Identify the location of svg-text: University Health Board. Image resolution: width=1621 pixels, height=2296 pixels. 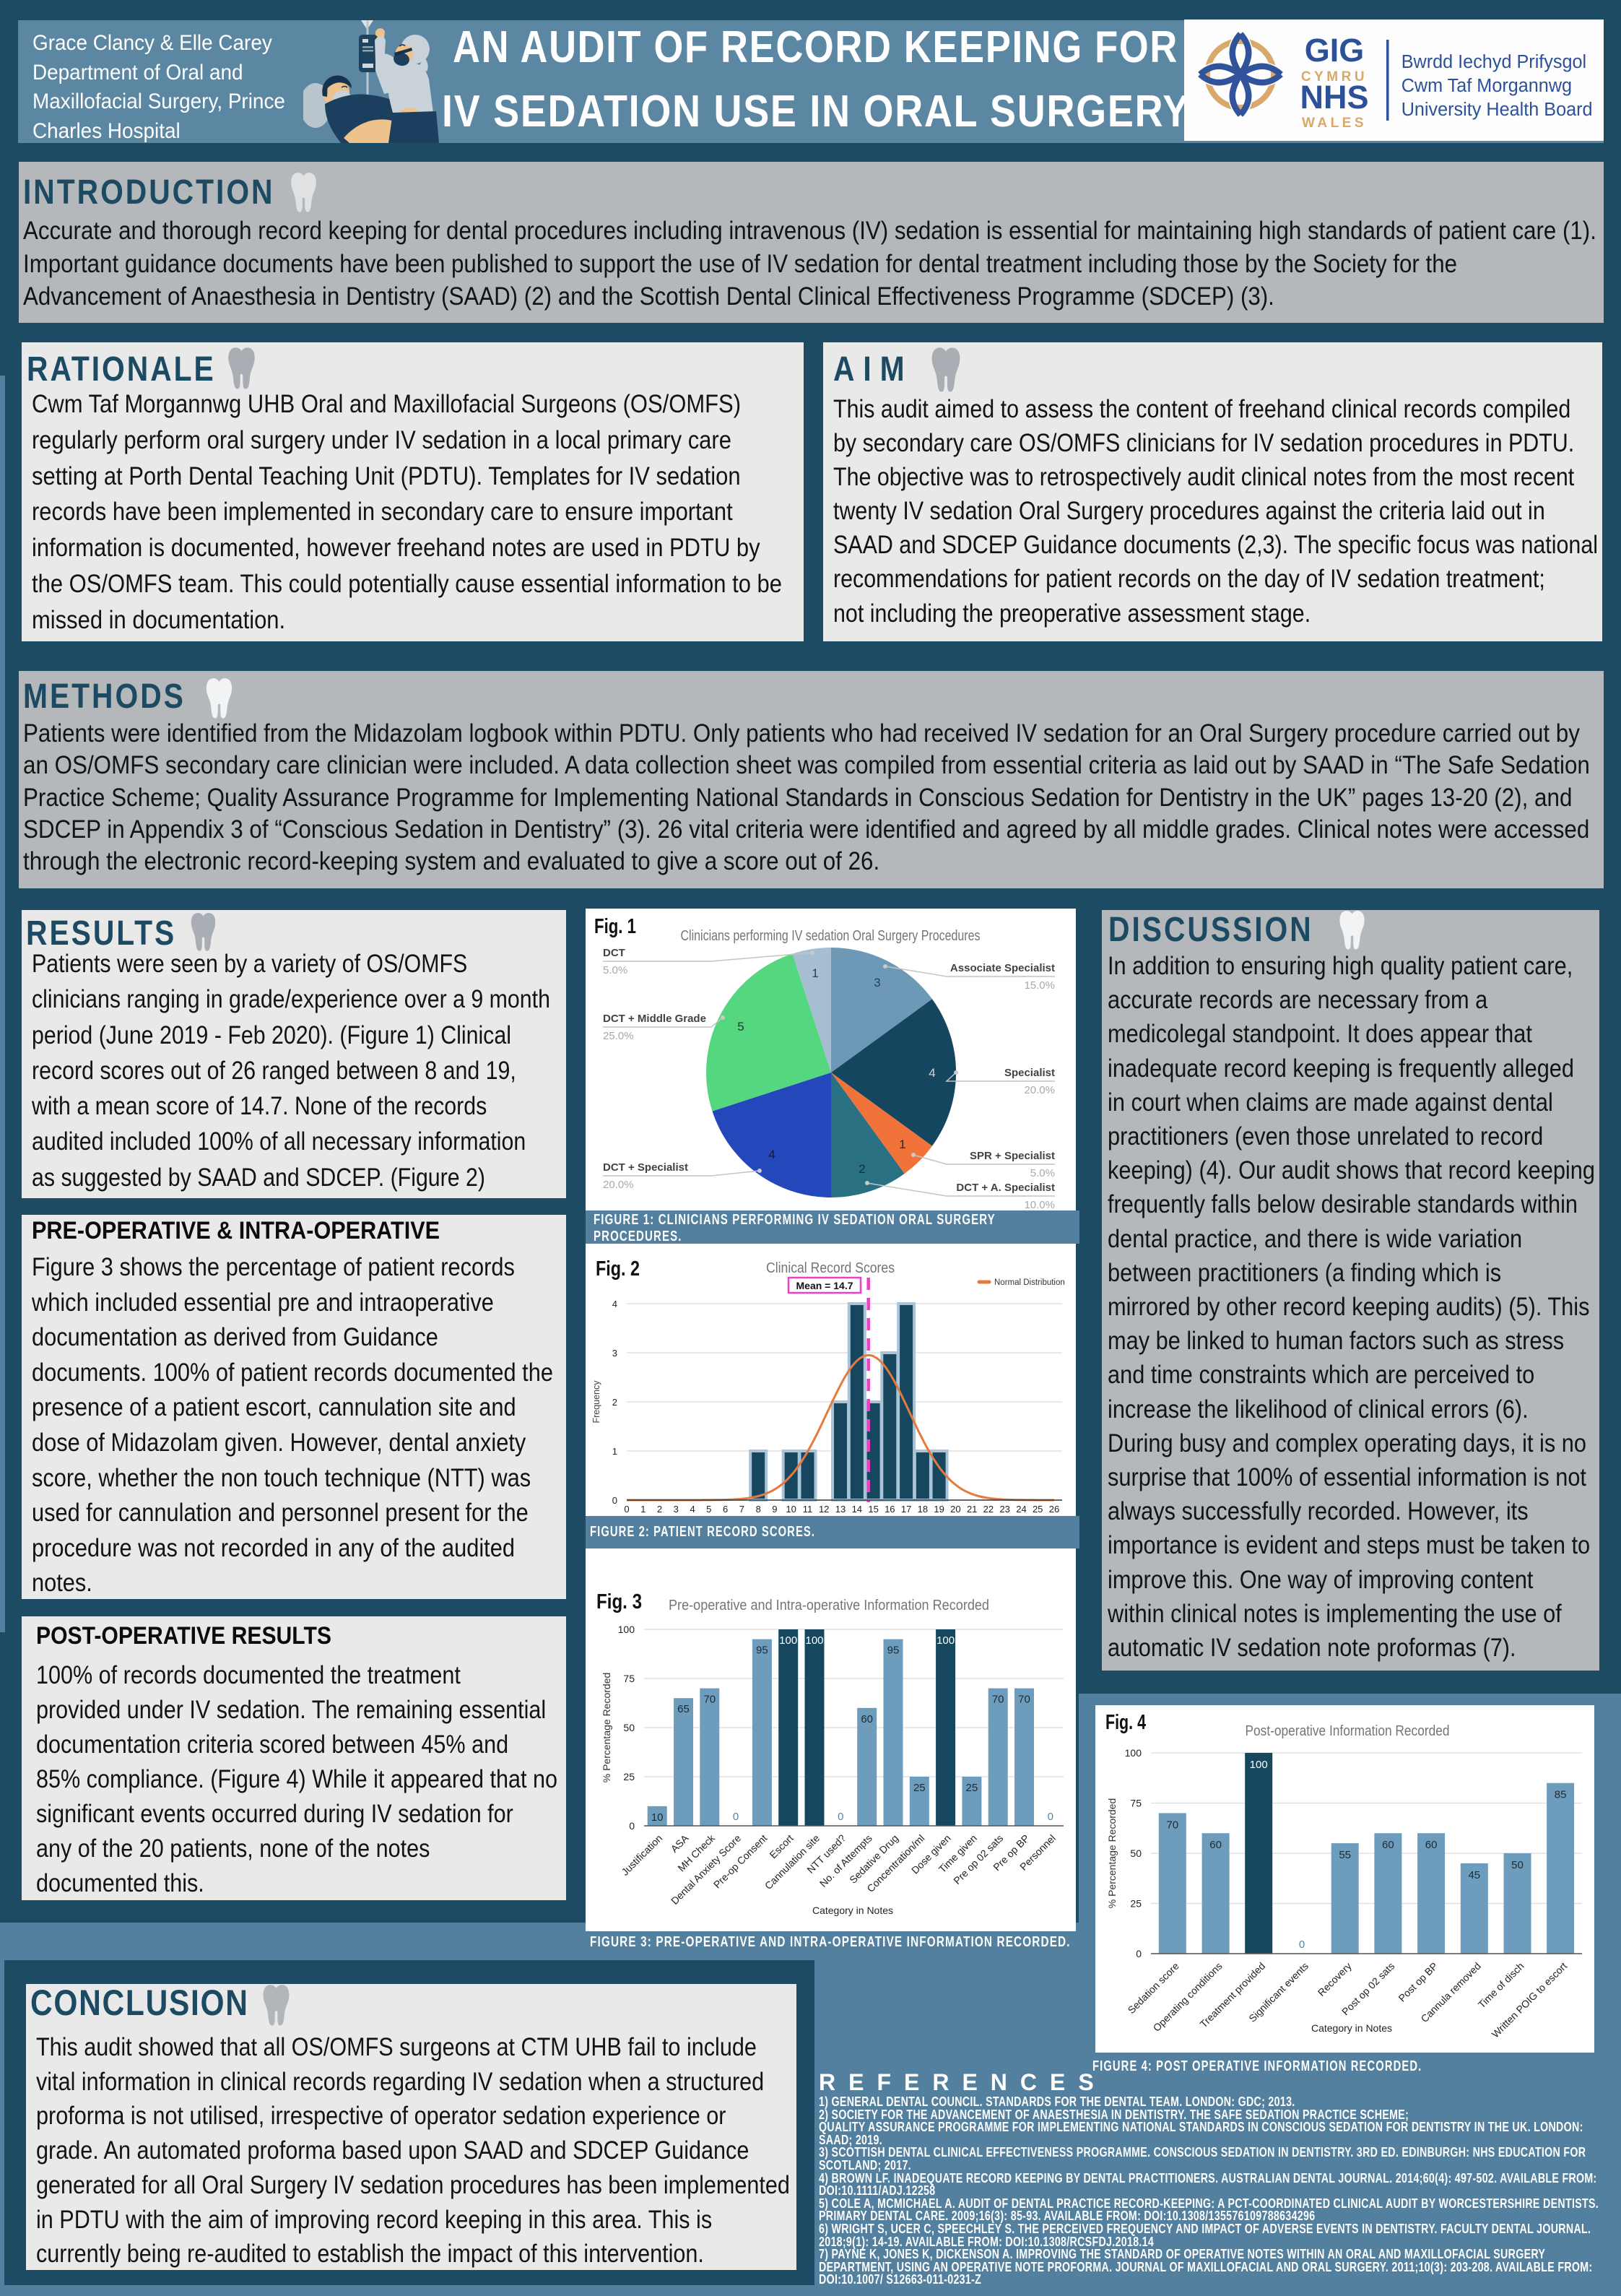
(1497, 110).